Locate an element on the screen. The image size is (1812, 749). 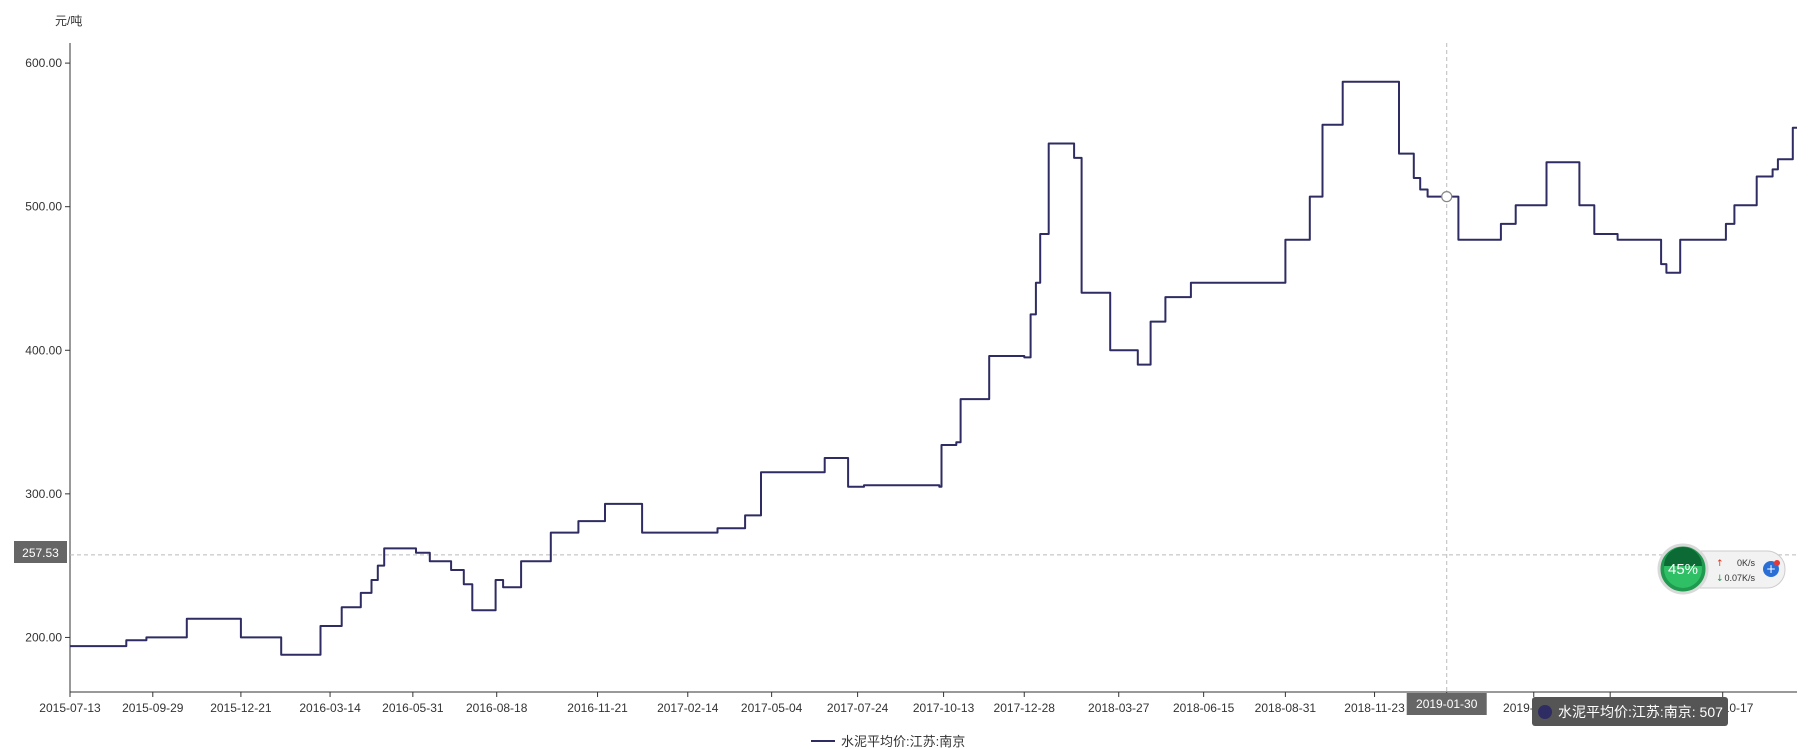
x-tick-label: 2016-05-31 is located at coordinates (413, 708).